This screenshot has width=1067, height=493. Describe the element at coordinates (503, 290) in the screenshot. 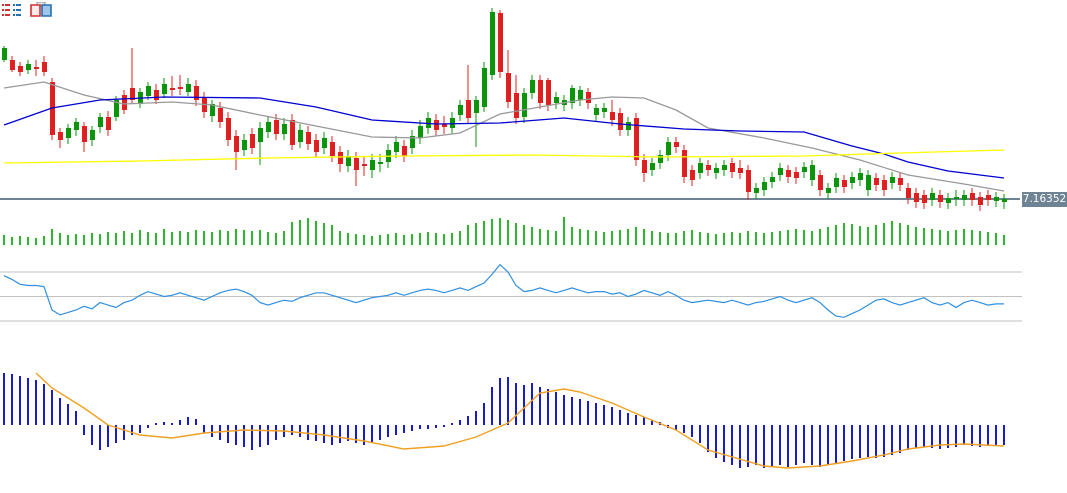

I see `oscillator-pane` at that location.